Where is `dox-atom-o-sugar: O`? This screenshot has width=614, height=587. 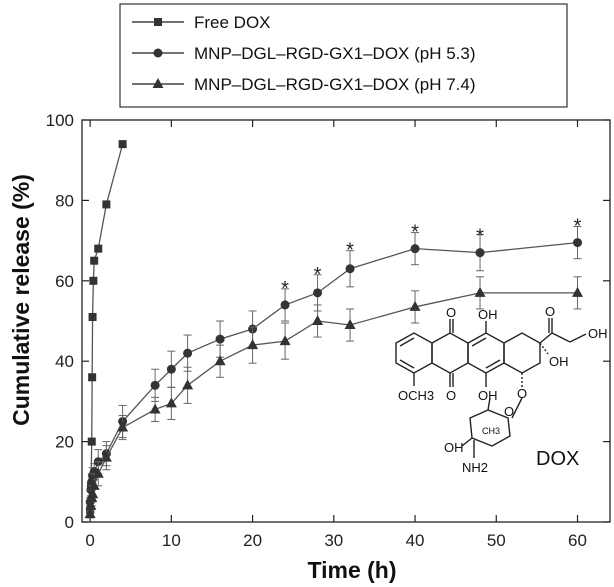 dox-atom-o-sugar: O is located at coordinates (509, 411).